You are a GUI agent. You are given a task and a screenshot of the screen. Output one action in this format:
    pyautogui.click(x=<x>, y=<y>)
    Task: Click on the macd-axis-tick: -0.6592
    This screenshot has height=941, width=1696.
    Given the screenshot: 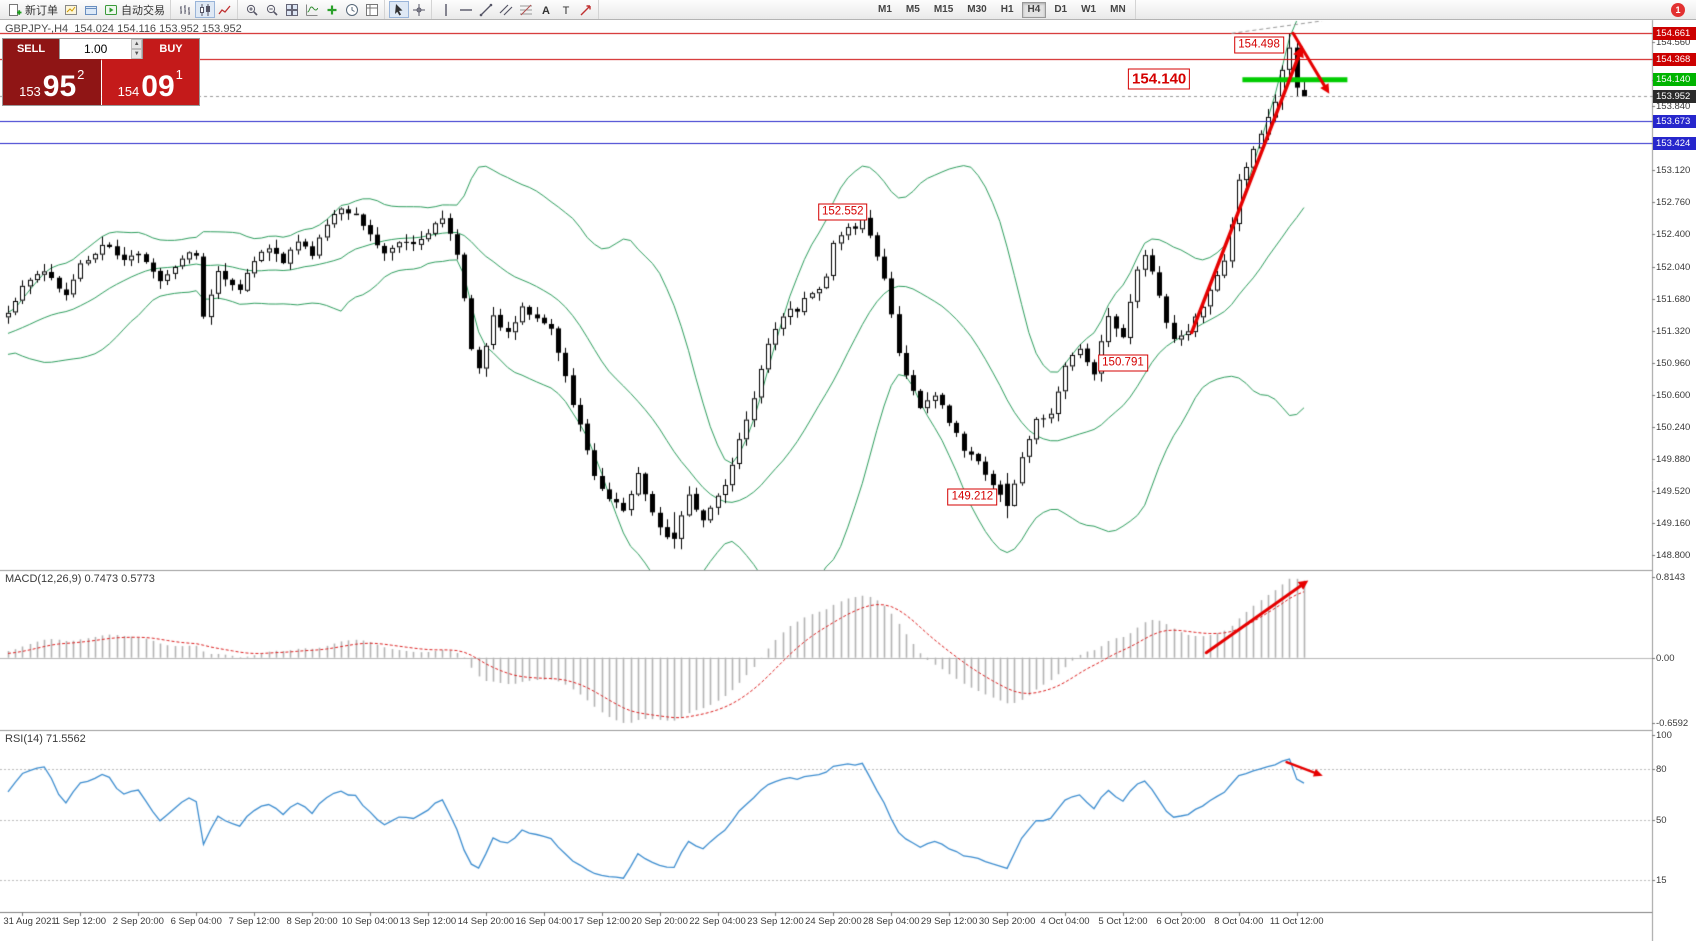 What is the action you would take?
    pyautogui.click(x=1672, y=723)
    